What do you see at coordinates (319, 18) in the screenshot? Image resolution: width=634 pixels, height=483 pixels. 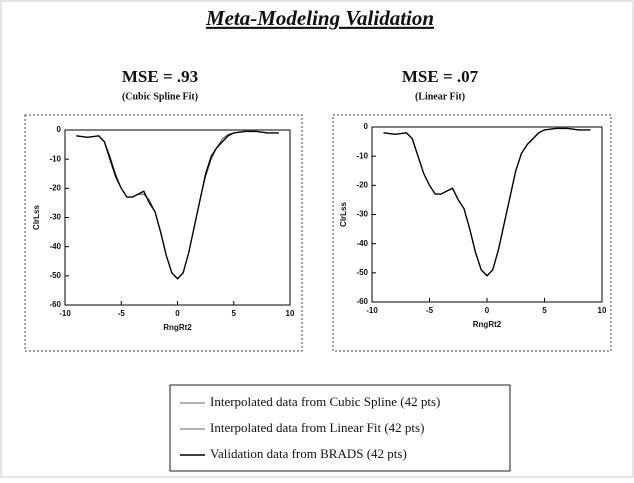 I see `slide-title: Meta-Modeling Validation` at bounding box center [319, 18].